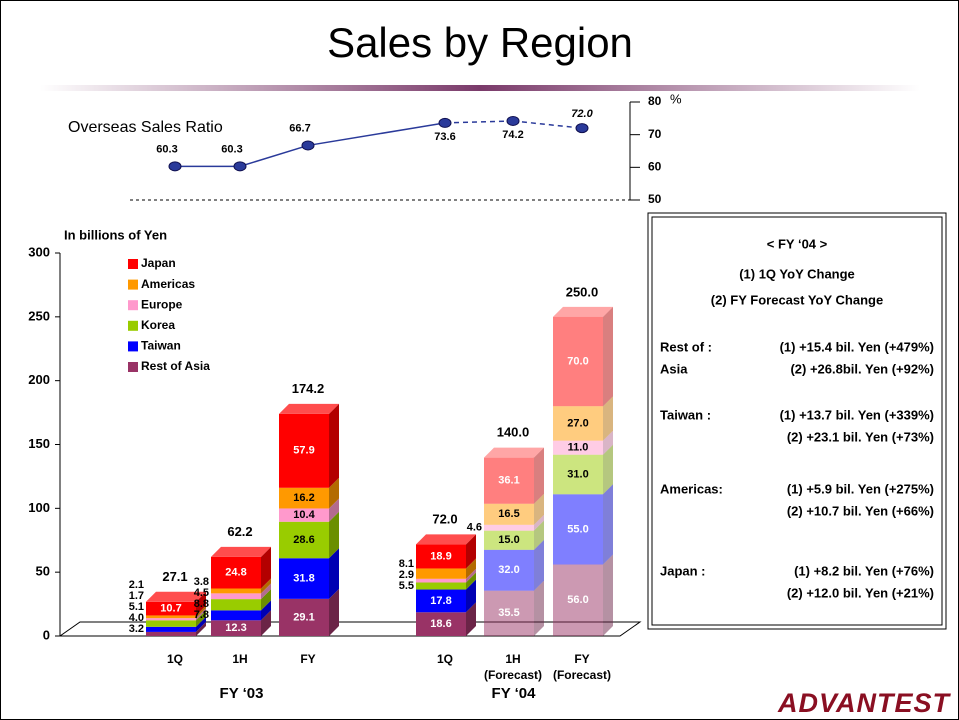 This screenshot has height=720, width=959. I want to click on data-label: 29.1, so click(303, 617).